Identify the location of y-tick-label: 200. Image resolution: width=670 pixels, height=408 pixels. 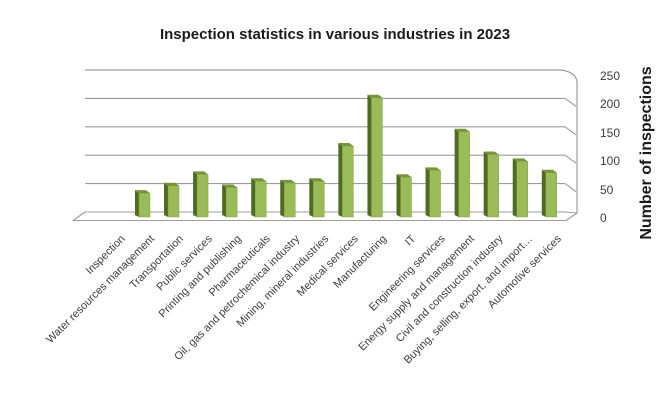
(610, 104).